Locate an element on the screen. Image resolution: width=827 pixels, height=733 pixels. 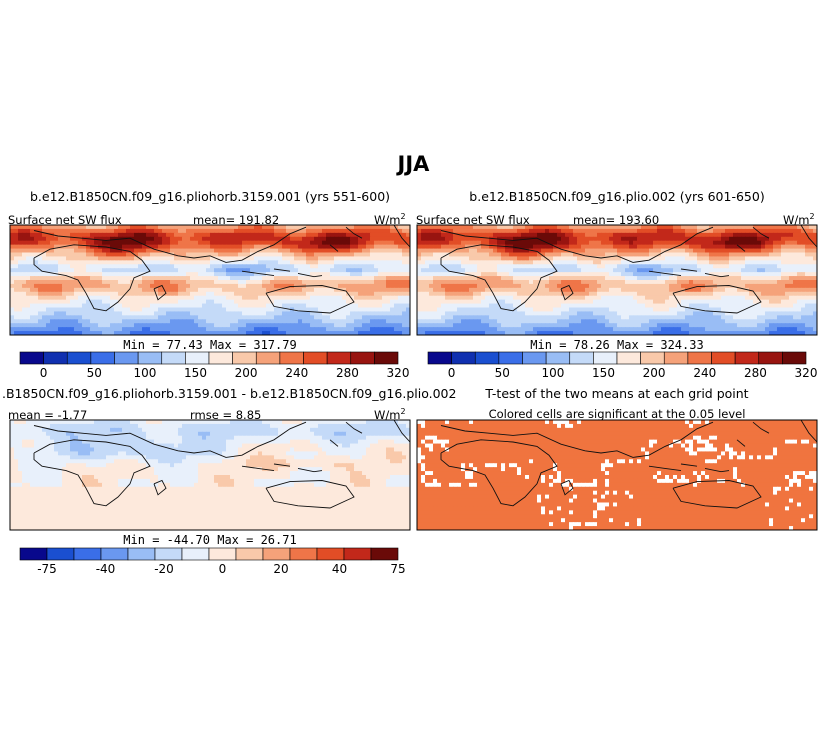
panel1-minmax: Min = 77.43 Max = 317.79 is located at coordinates (210, 345).